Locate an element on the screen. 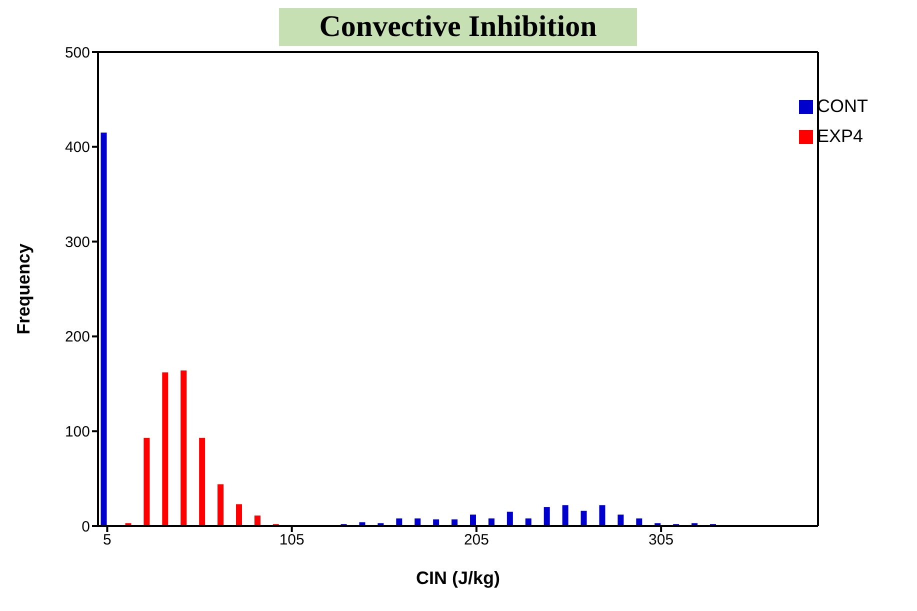  x-axis-title: CIN (J/kg) is located at coordinates (458, 578).